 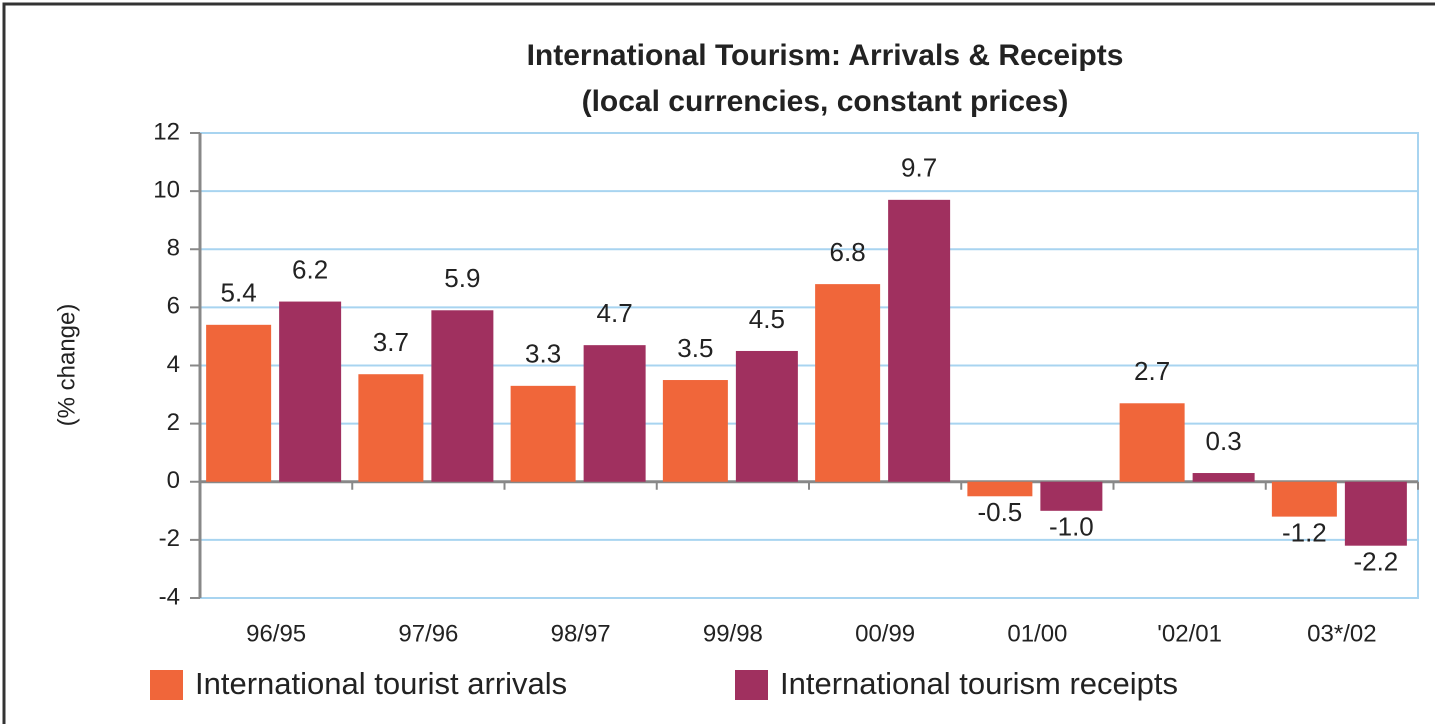 What do you see at coordinates (462, 278) in the screenshot?
I see `value-label: 5.9` at bounding box center [462, 278].